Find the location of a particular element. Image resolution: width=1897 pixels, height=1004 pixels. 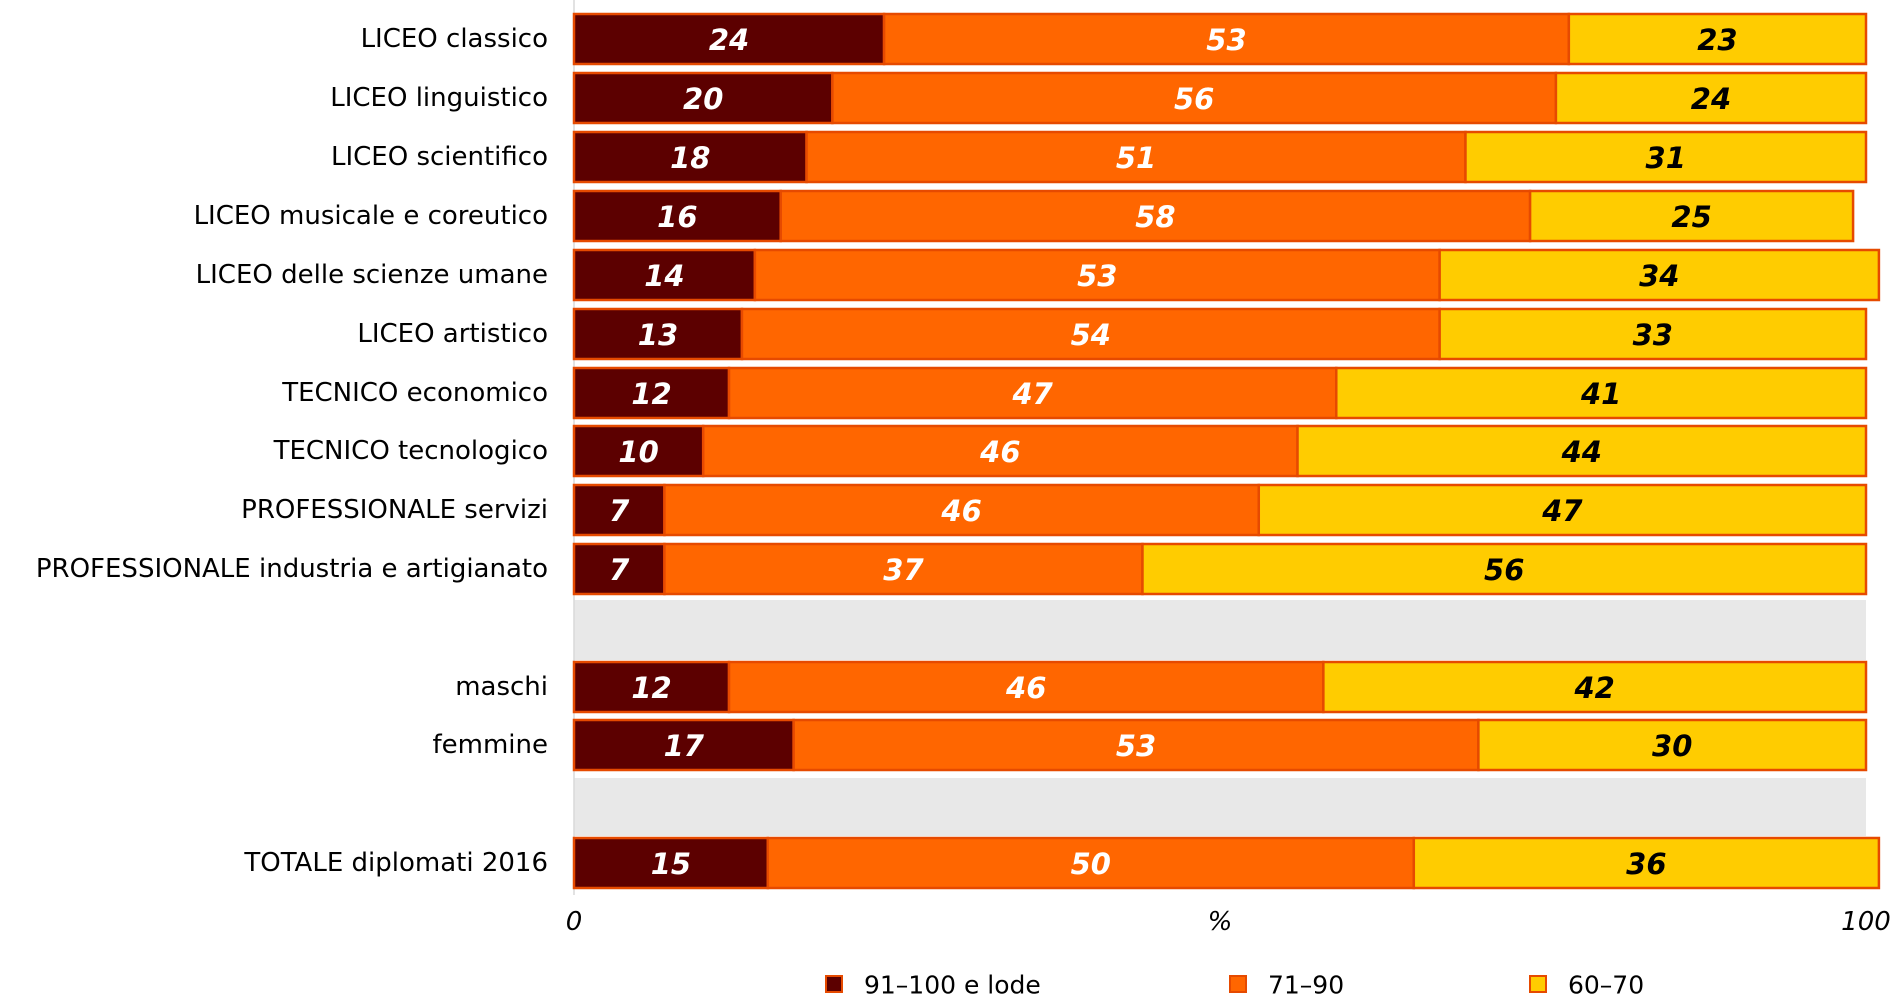

data-label: 30 is located at coordinates (1672, 746).